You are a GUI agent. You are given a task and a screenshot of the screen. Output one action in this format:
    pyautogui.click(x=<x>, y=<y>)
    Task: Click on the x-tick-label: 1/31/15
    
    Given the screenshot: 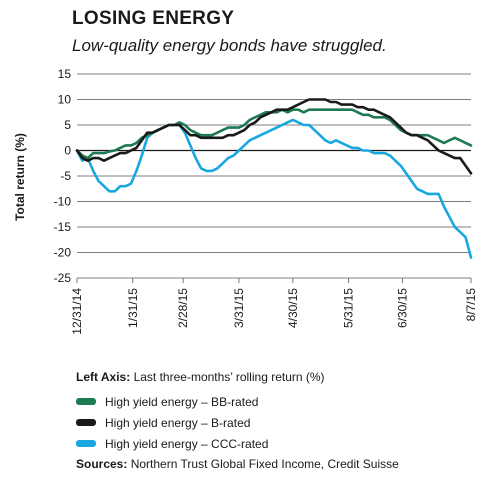 What is the action you would take?
    pyautogui.click(x=133, y=308)
    